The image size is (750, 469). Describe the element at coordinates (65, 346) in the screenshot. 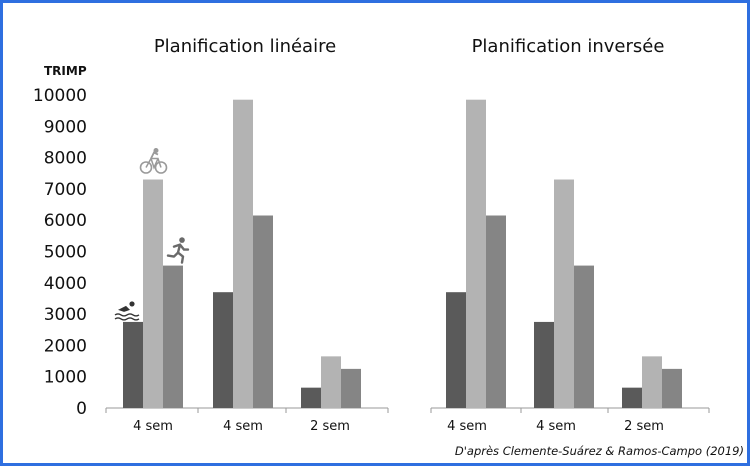

I see `y-tick-label: 2000` at that location.